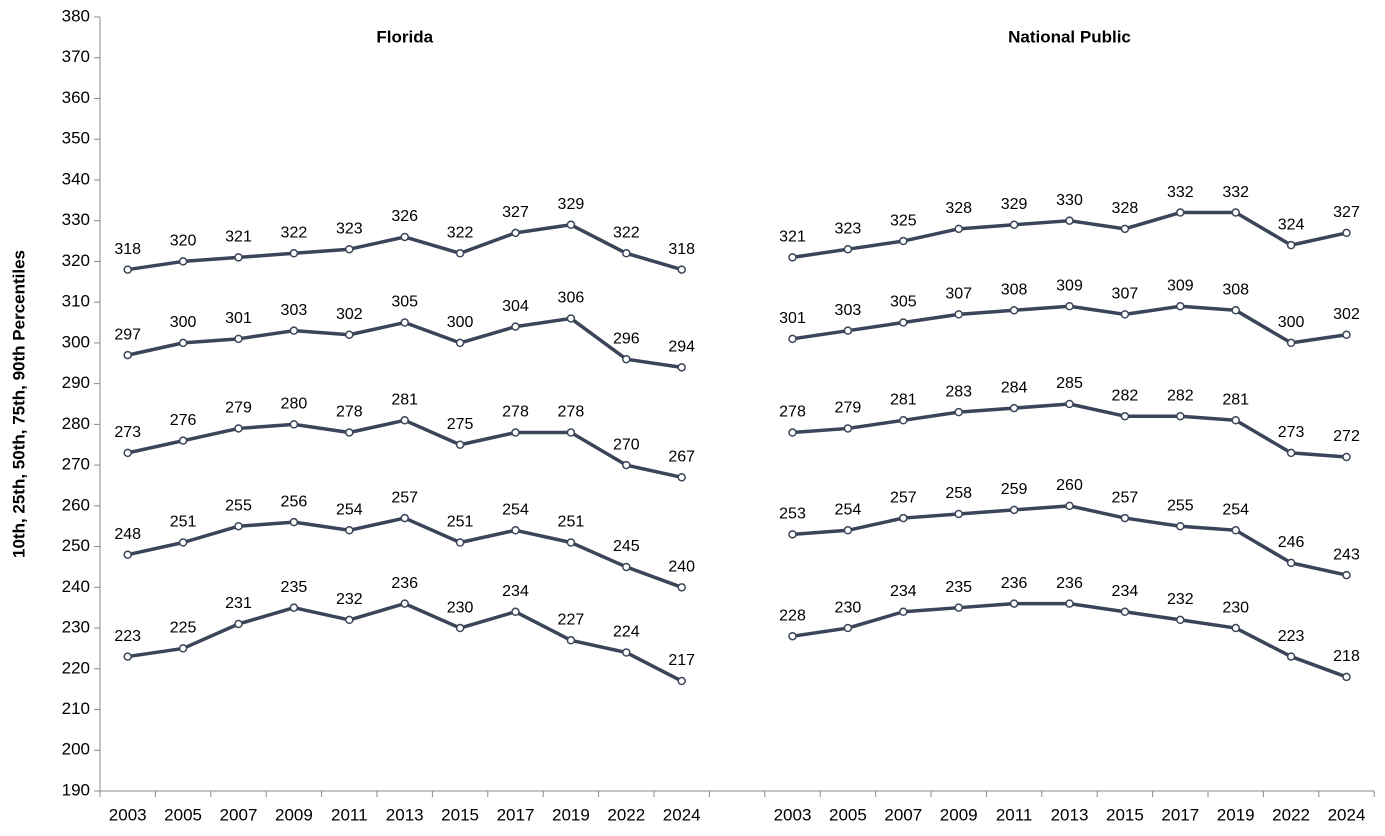  Describe the element at coordinates (516, 814) in the screenshot. I see `x-tick-label: 2017` at that location.